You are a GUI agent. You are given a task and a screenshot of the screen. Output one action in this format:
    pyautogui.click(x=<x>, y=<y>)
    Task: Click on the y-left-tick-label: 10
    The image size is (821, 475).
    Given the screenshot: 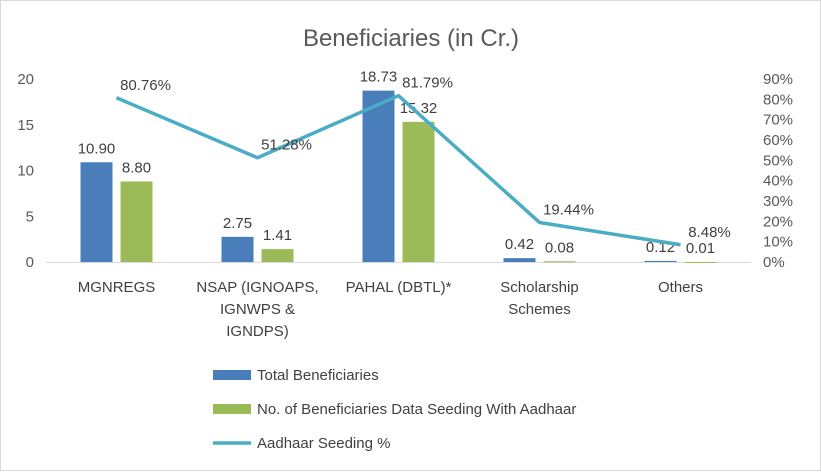 What is the action you would take?
    pyautogui.click(x=25, y=171)
    